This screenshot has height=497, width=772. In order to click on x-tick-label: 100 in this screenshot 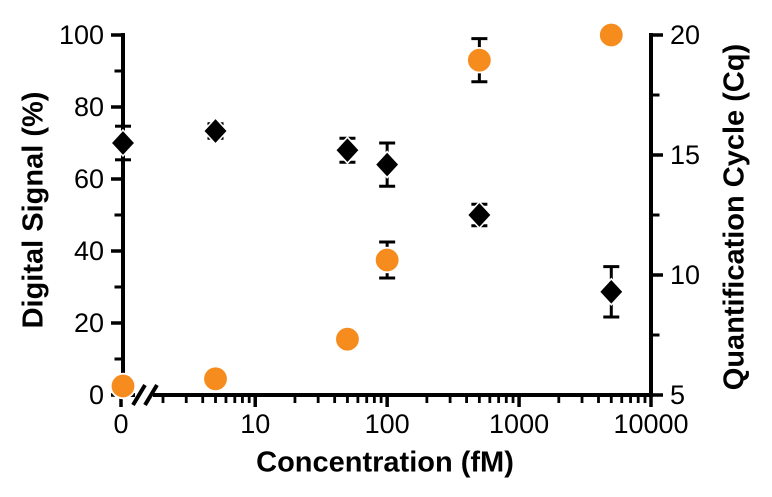, I will do `click(387, 424)`.